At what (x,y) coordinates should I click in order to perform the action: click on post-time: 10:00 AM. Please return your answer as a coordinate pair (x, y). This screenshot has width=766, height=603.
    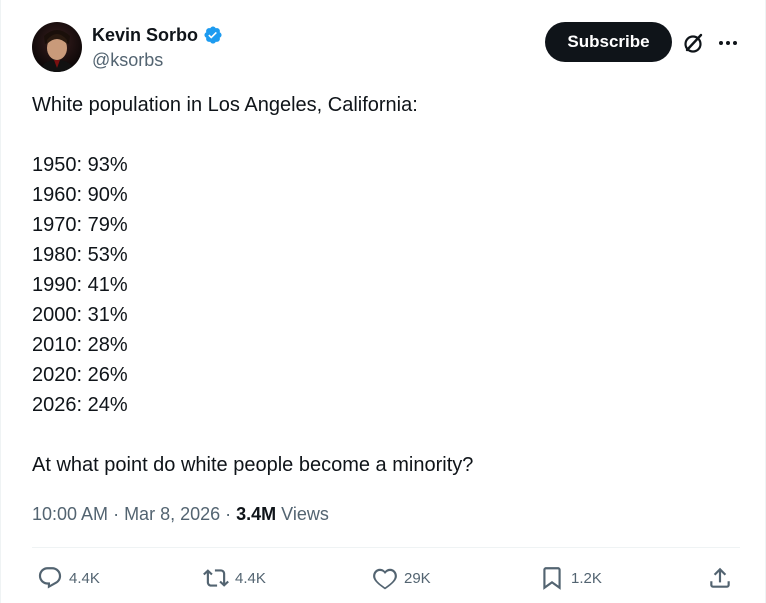
    Looking at the image, I should click on (70, 514).